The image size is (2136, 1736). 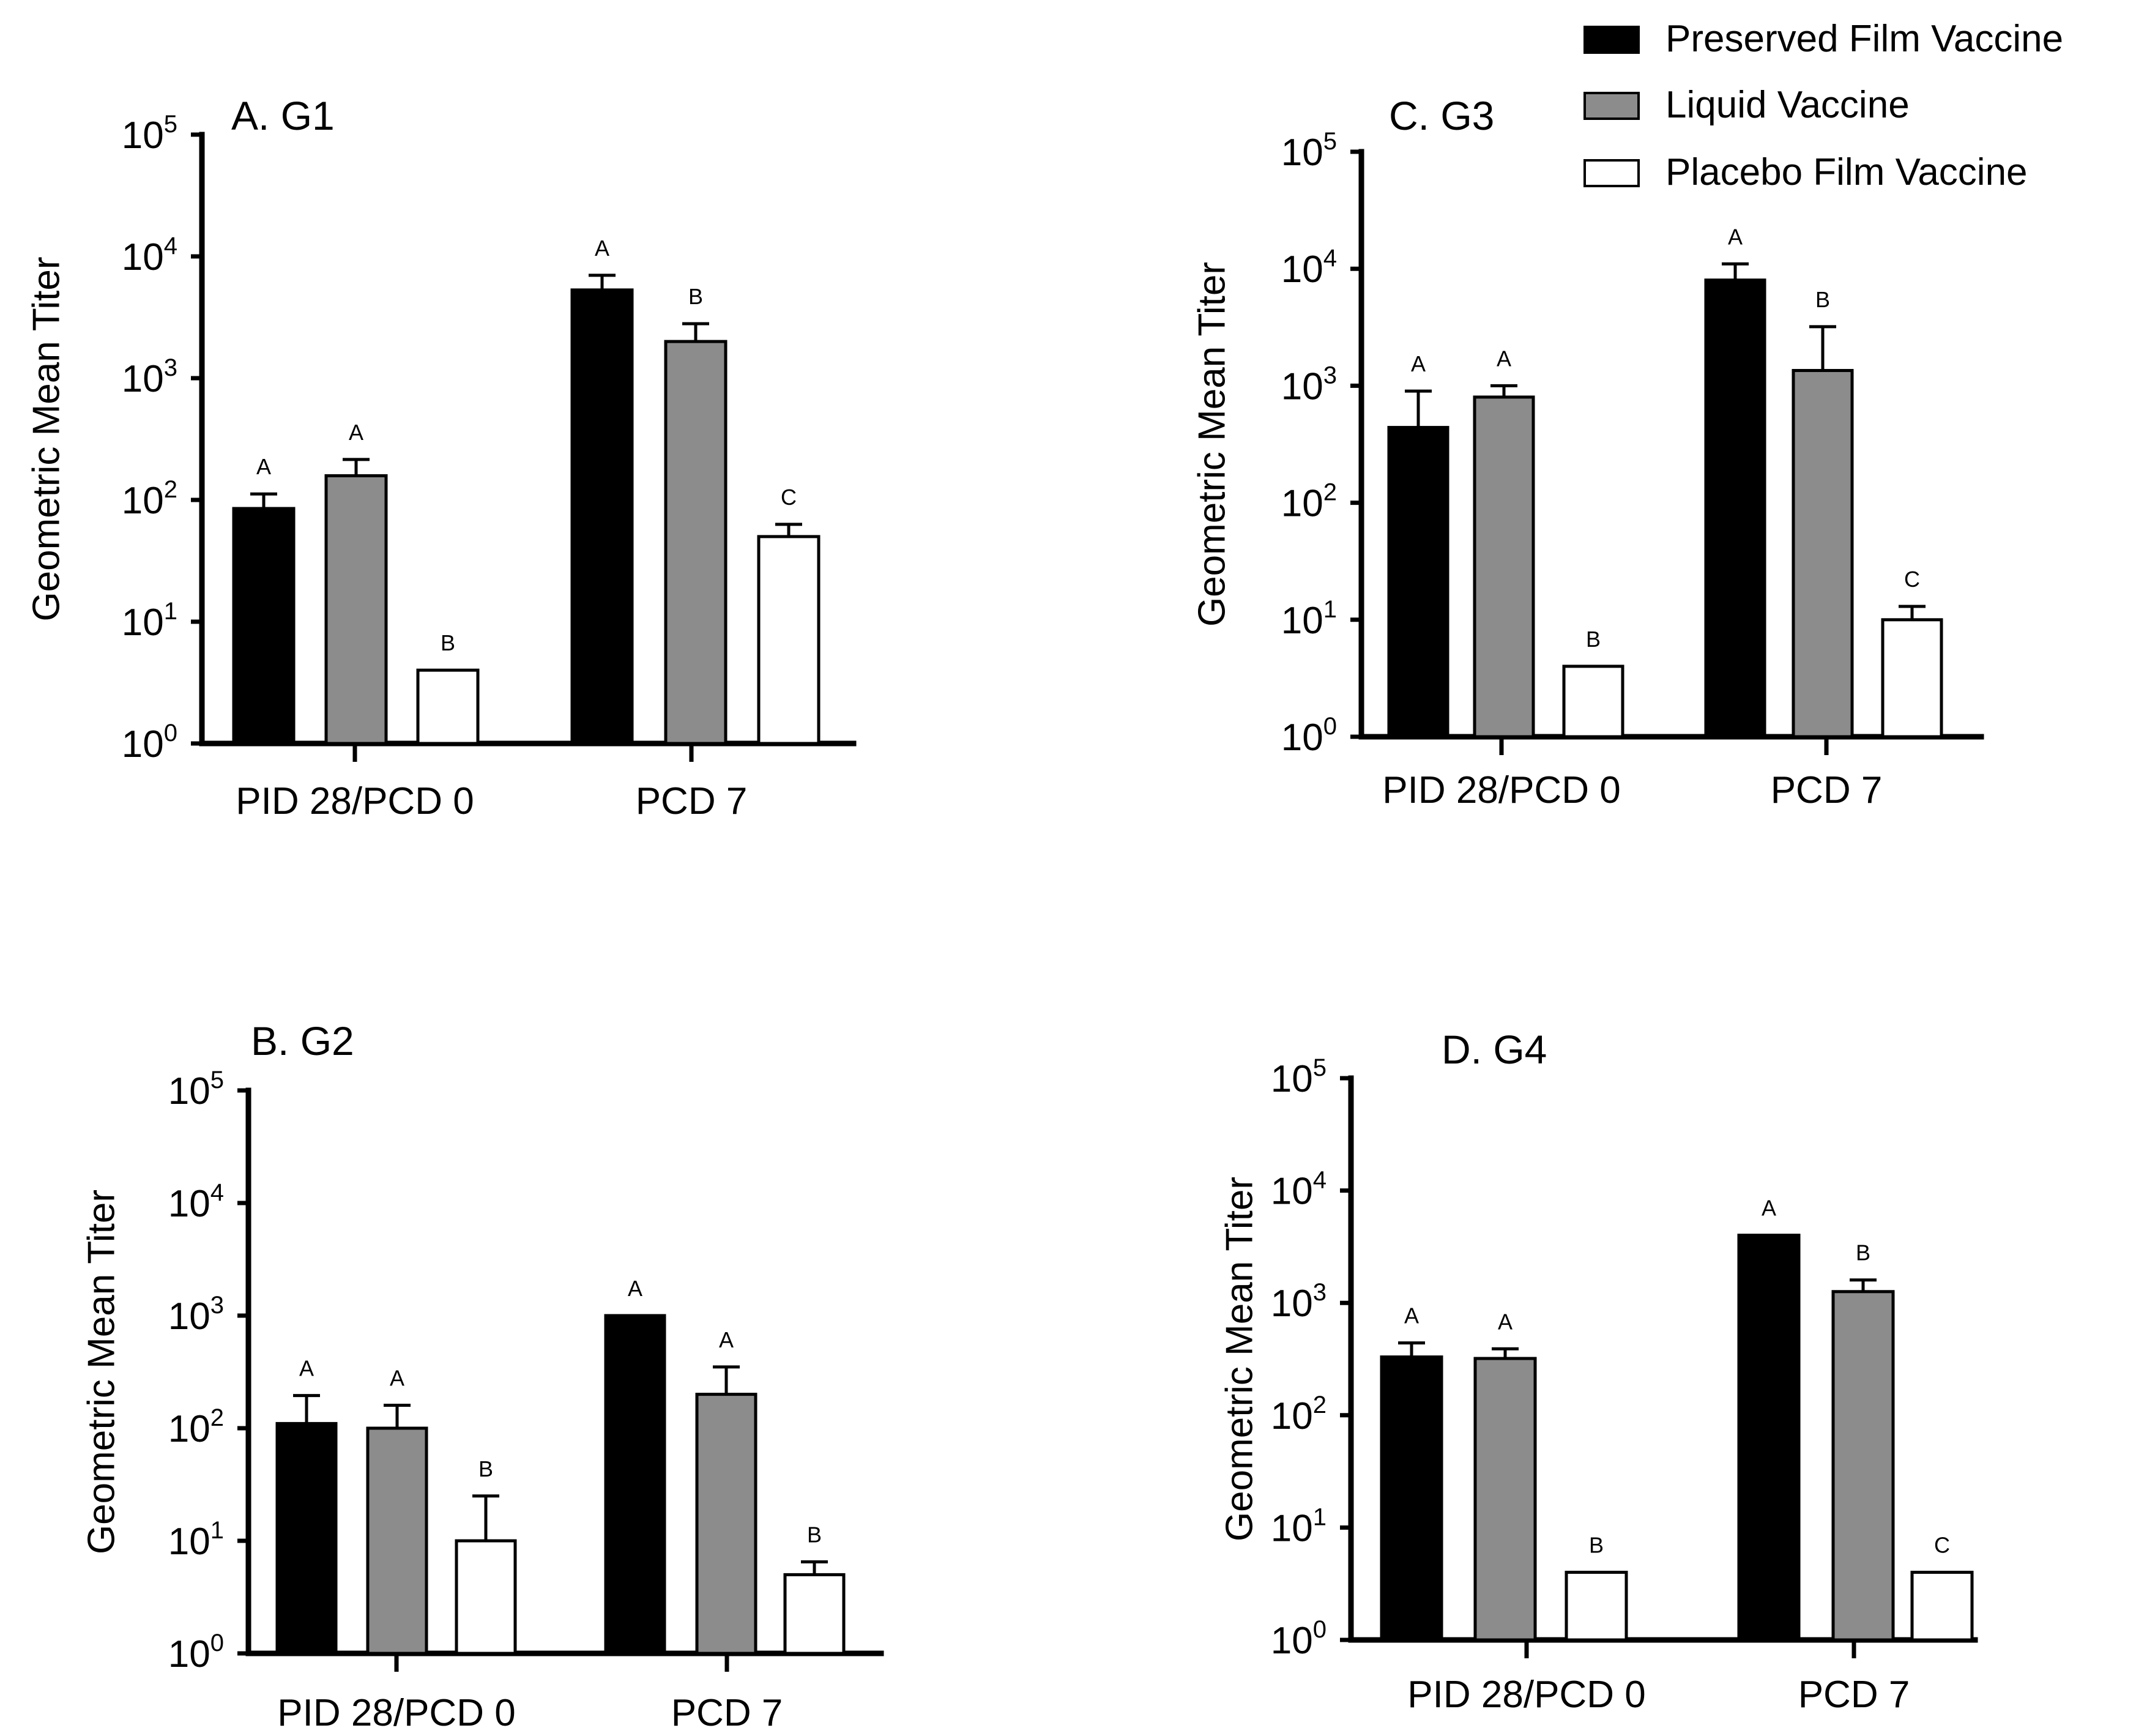 What do you see at coordinates (355, 801) in the screenshot?
I see `x-tick-label: PID 28/PCD 0` at bounding box center [355, 801].